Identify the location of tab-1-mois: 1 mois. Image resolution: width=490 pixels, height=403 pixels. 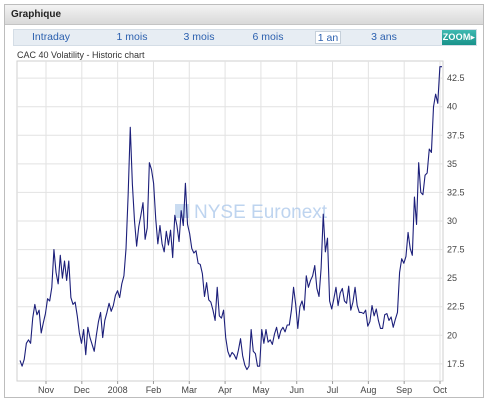
(132, 37).